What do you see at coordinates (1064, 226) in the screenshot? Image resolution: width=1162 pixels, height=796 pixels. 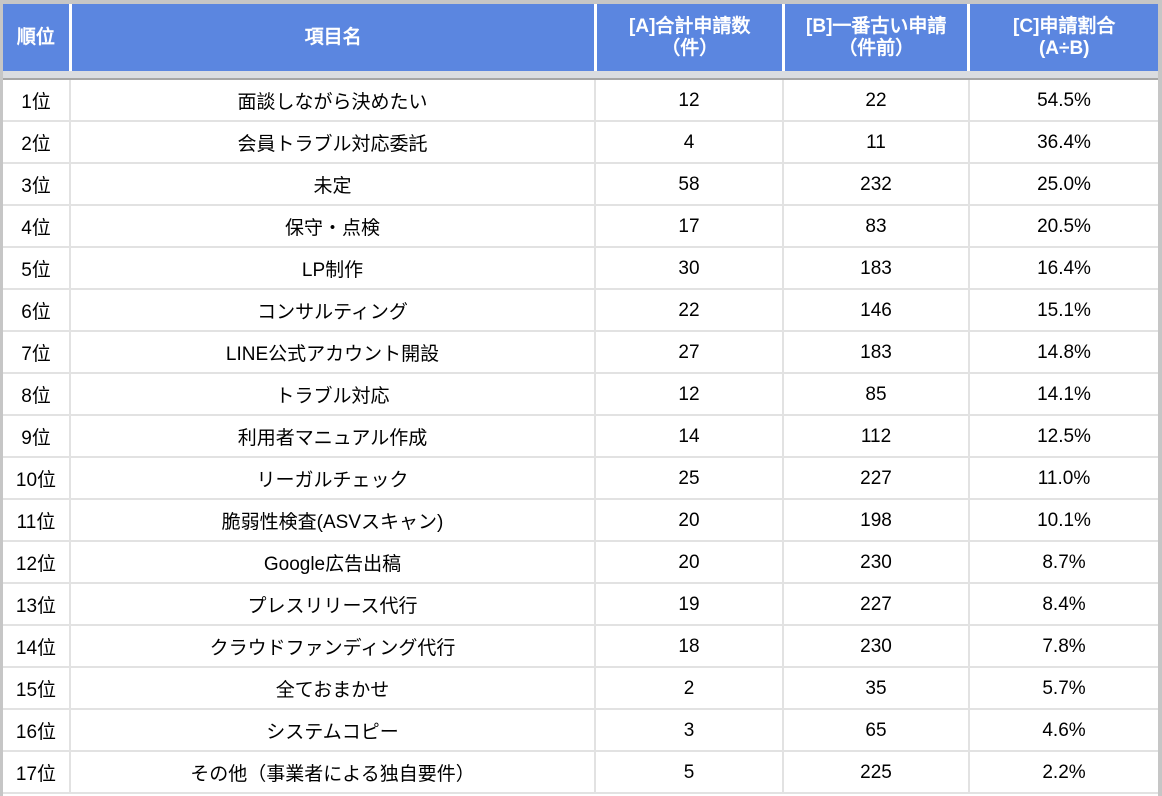 I see `cell-request-ratio: 20.5%` at bounding box center [1064, 226].